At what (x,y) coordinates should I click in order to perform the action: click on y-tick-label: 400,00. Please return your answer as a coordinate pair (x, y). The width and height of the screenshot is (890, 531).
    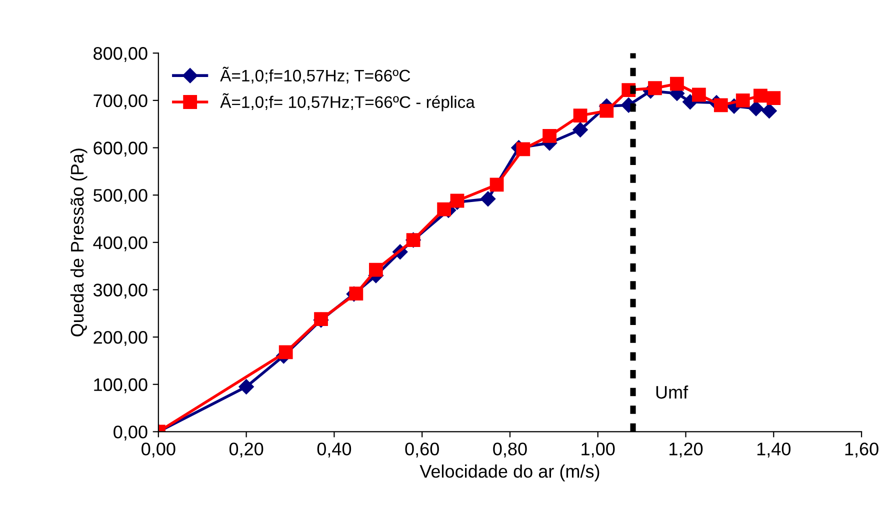
    Looking at the image, I should click on (120, 244).